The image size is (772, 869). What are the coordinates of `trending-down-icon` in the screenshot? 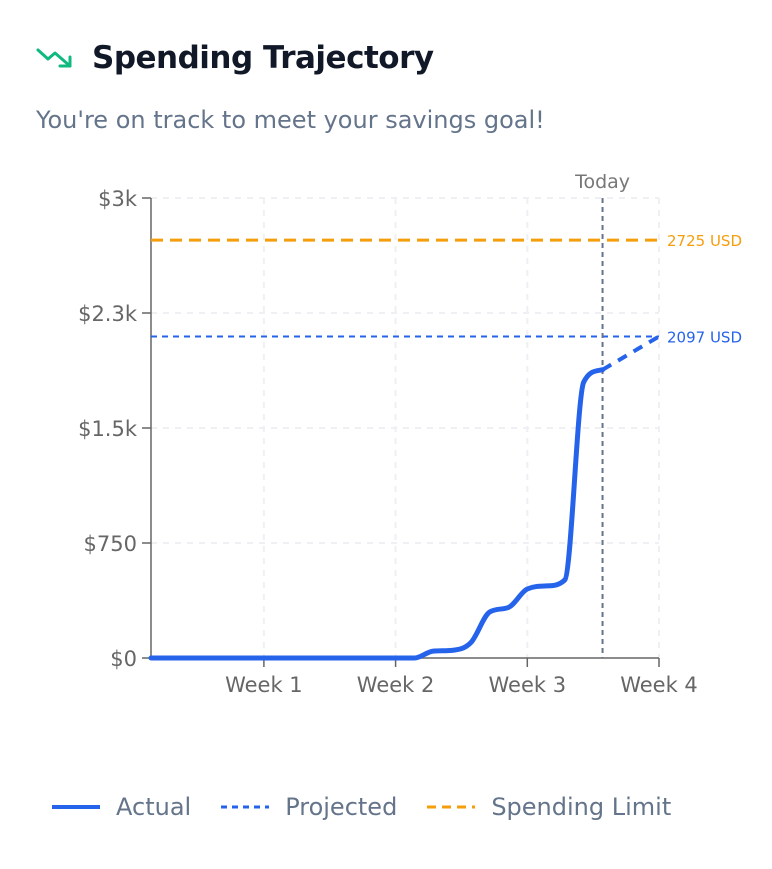 It's located at (54, 58).